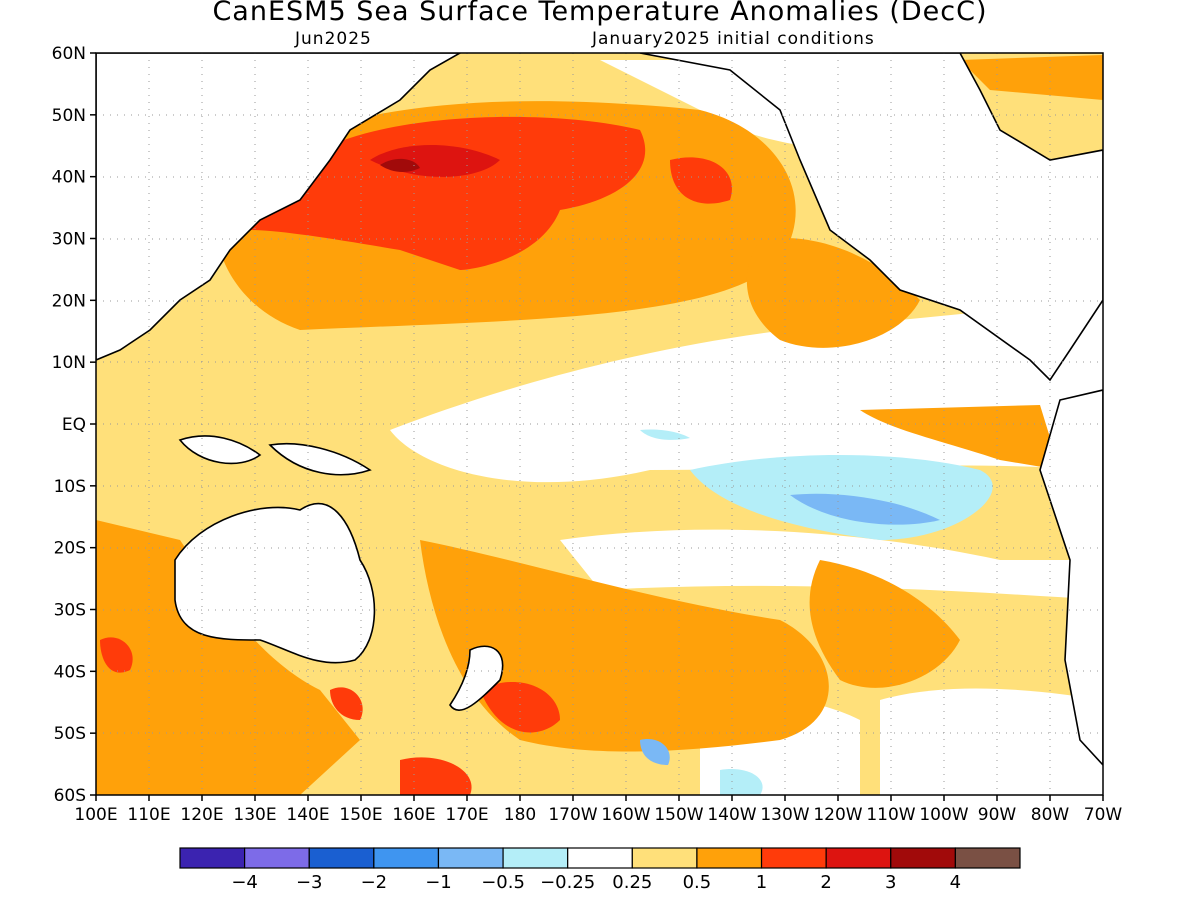 The height and width of the screenshot is (900, 1200). I want to click on hot-anomaly-southwest, so click(436, 776).